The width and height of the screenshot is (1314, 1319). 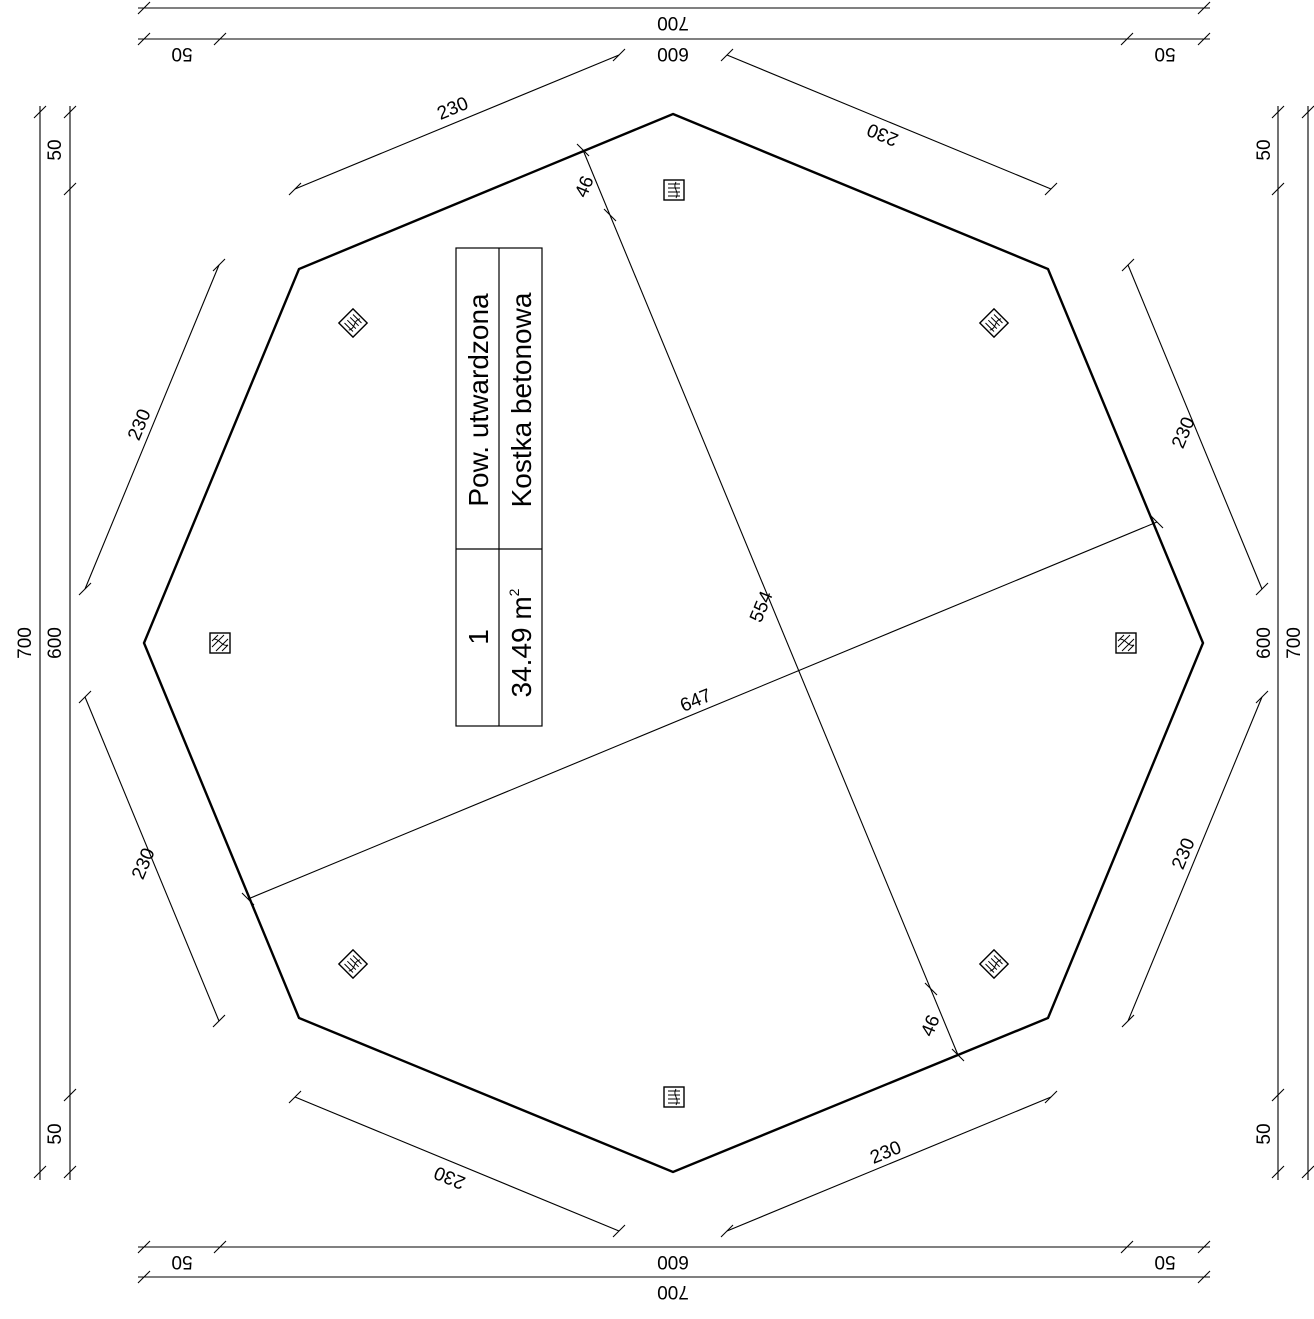 I want to click on dim-edge-top-right: 230, so click(x=882, y=134).